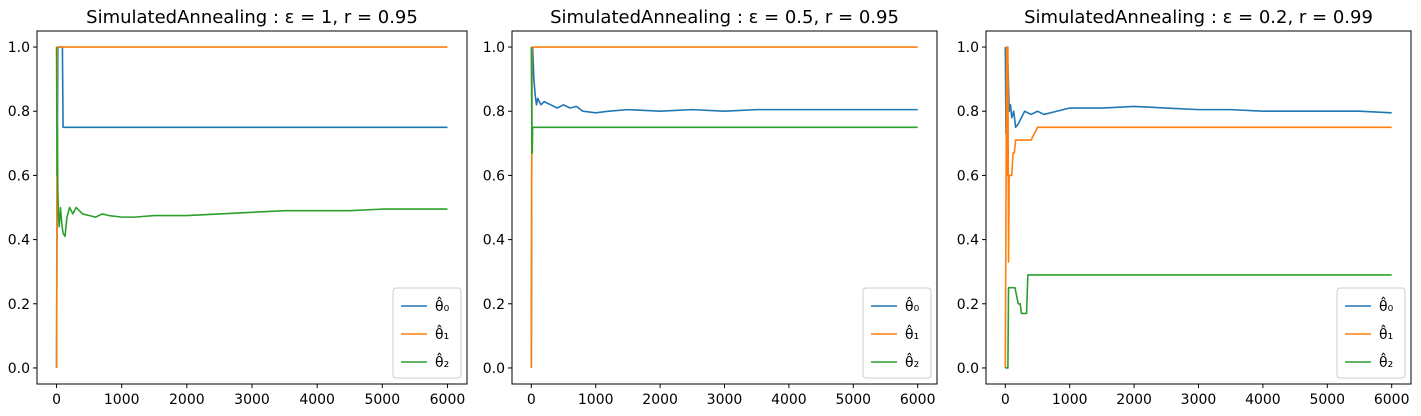  Describe the element at coordinates (252, 17) in the screenshot. I see `chart-title: SimulatedAnnealing : ε = 1, r = 0.95` at that location.